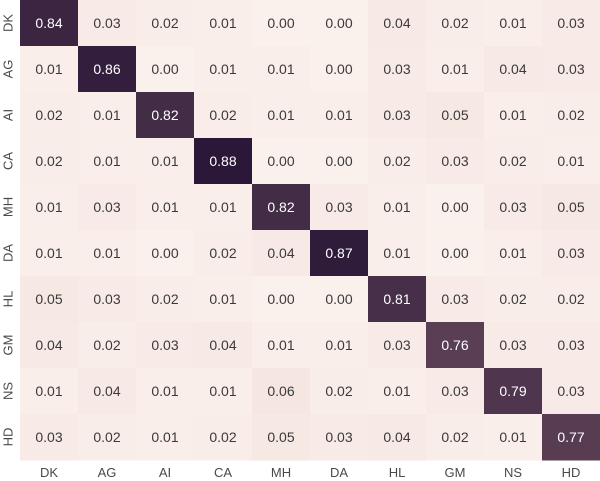 Image resolution: width=600 pixels, height=481 pixels. I want to click on heatmap-cell-HL-NS, so click(513, 299).